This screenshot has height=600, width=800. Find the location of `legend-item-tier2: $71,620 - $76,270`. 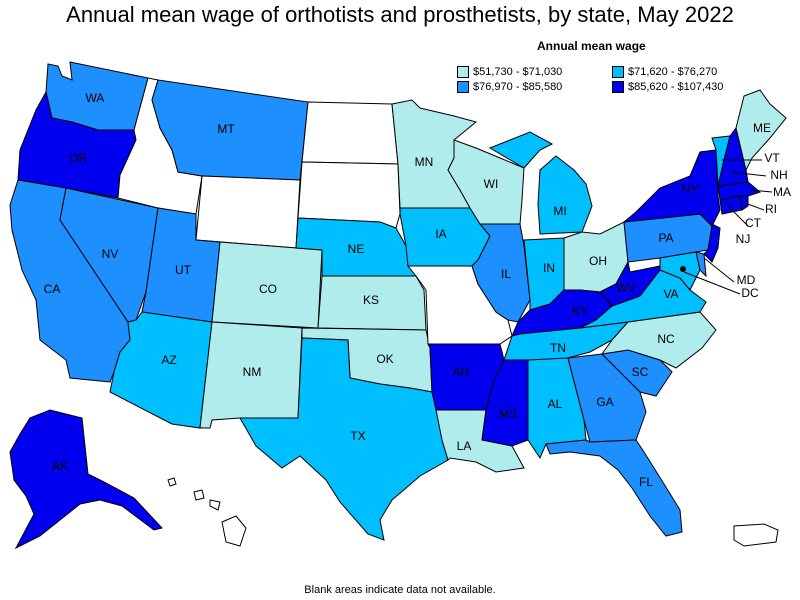

legend-item-tier2: $71,620 - $76,270 is located at coordinates (664, 72).